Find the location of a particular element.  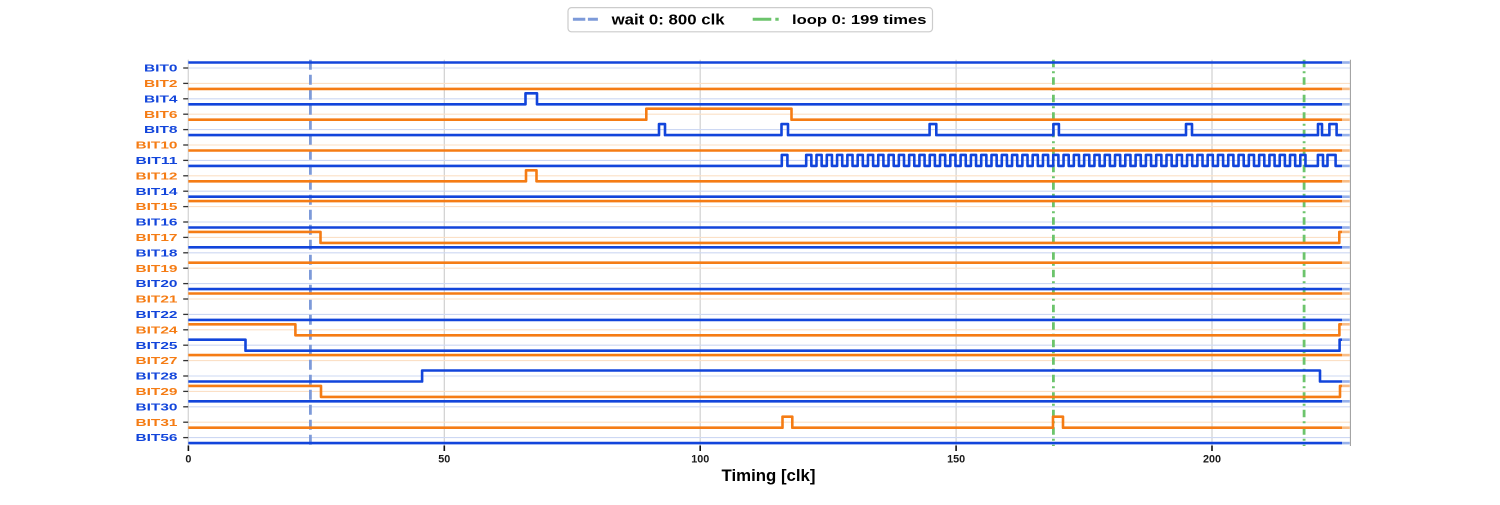

svg-text: 100 is located at coordinates (700, 460).